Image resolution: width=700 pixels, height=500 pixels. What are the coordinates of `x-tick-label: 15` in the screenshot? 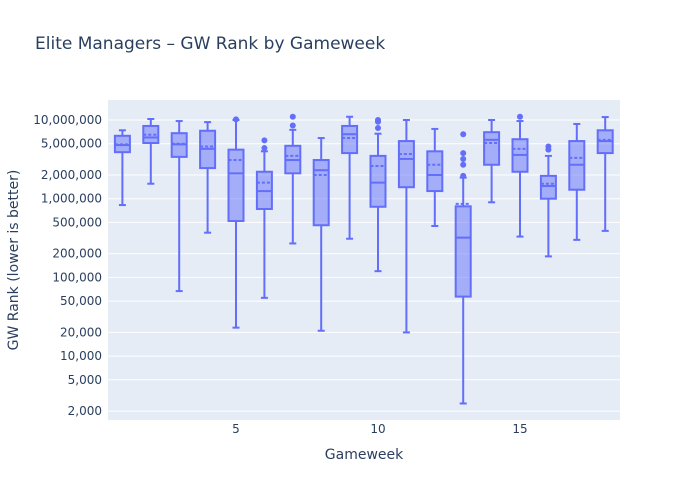 It's located at (519, 429).